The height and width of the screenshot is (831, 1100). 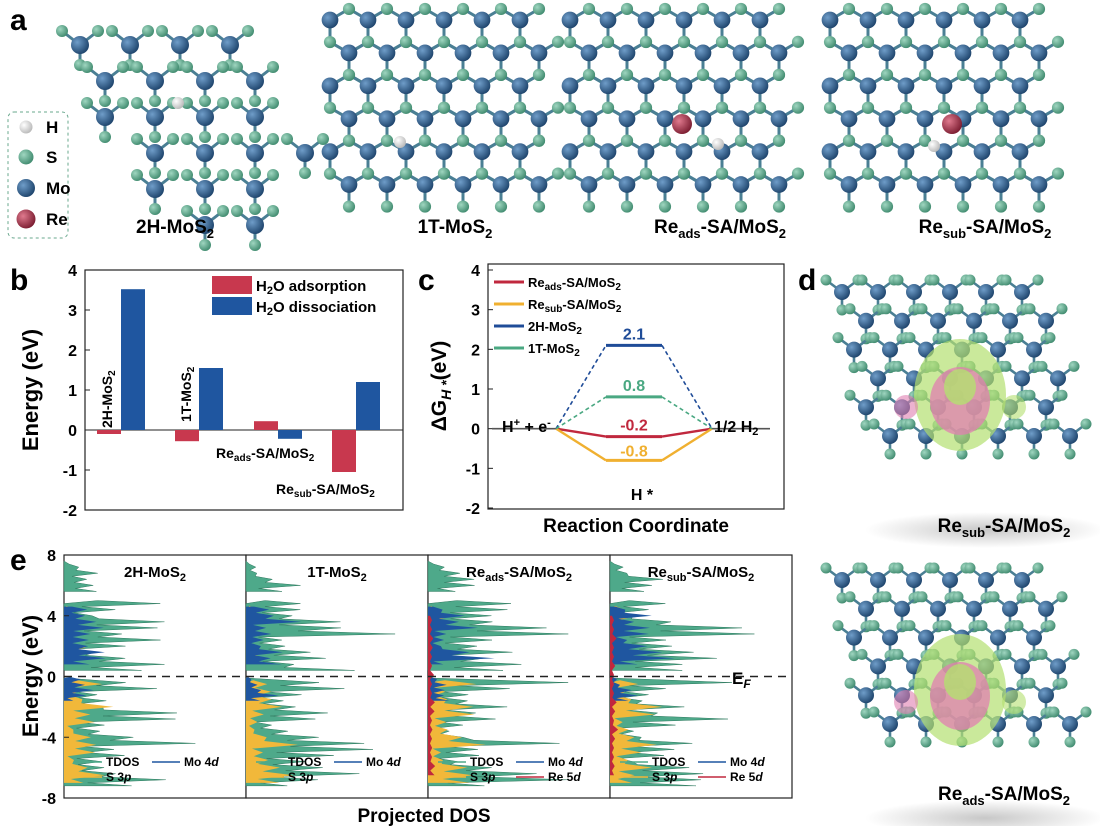 What do you see at coordinates (49, 799) in the screenshot?
I see `e-y-tick-label: -8` at bounding box center [49, 799].